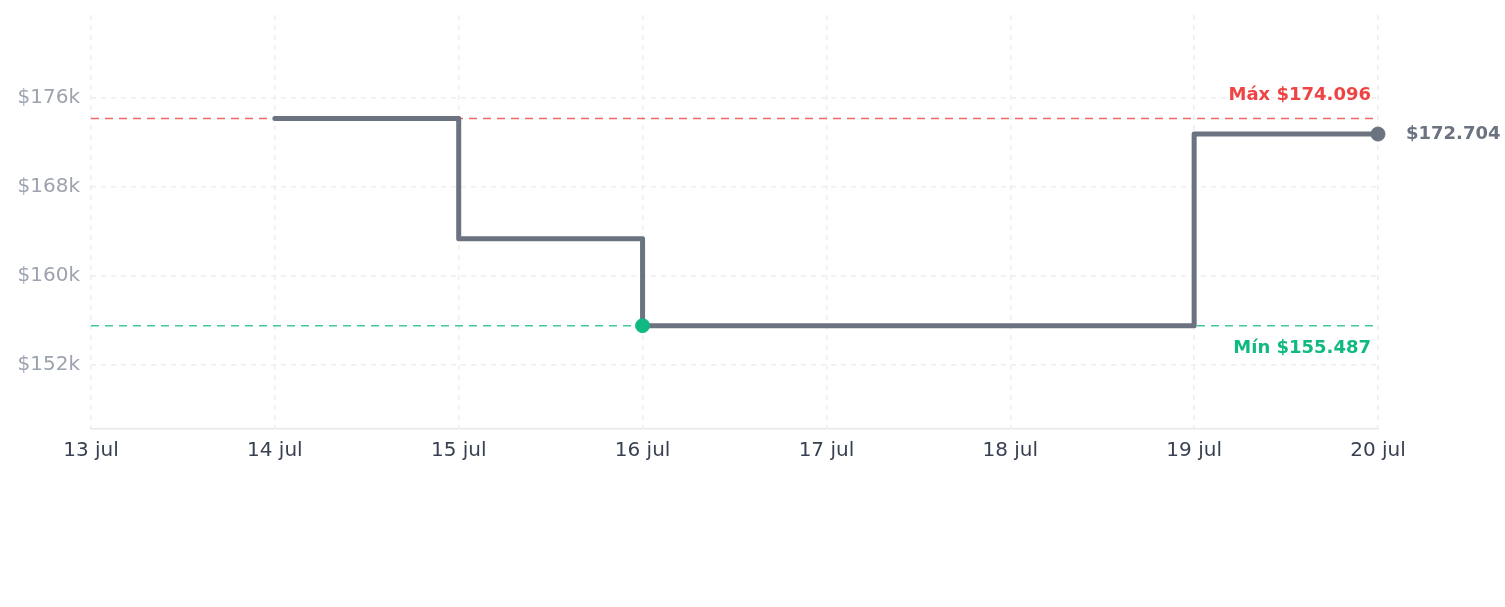 This screenshot has width=1505, height=607. I want to click on ref-line-label: Mín $155.487, so click(1302, 347).